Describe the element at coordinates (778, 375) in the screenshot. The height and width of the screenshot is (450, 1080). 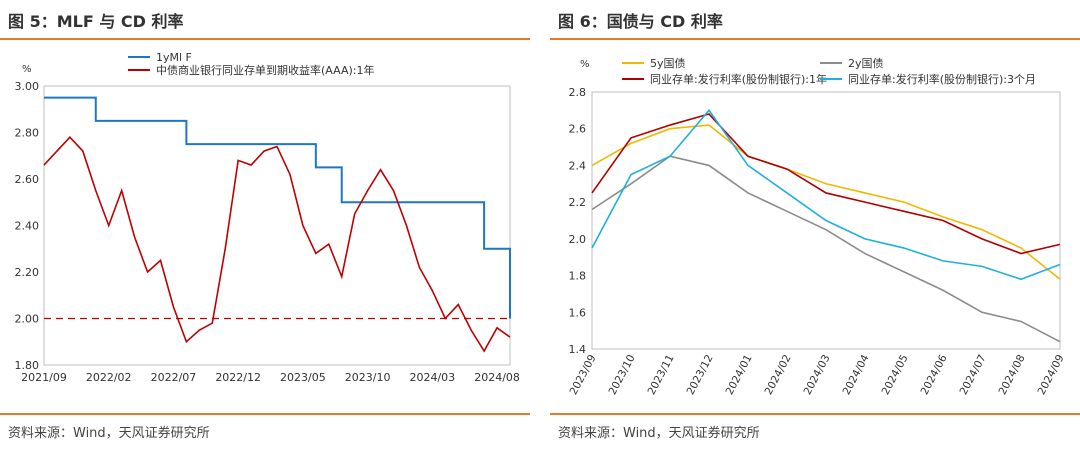
I see `x-tick-label: 2024/02` at that location.